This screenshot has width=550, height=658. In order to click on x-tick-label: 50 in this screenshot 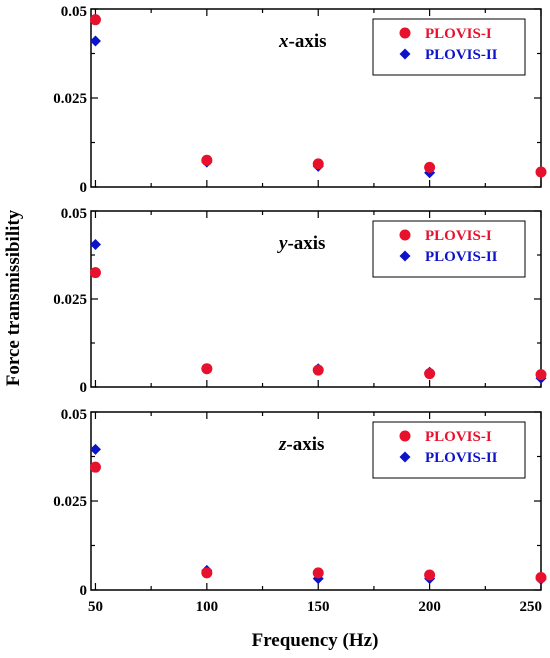, I will do `click(95, 607)`.